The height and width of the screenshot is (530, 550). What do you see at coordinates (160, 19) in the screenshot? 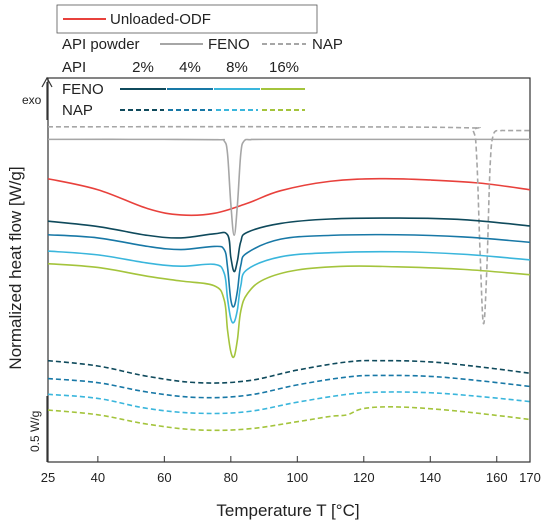
I see `legend-label-unloaded: Unloaded-ODF` at bounding box center [160, 19].